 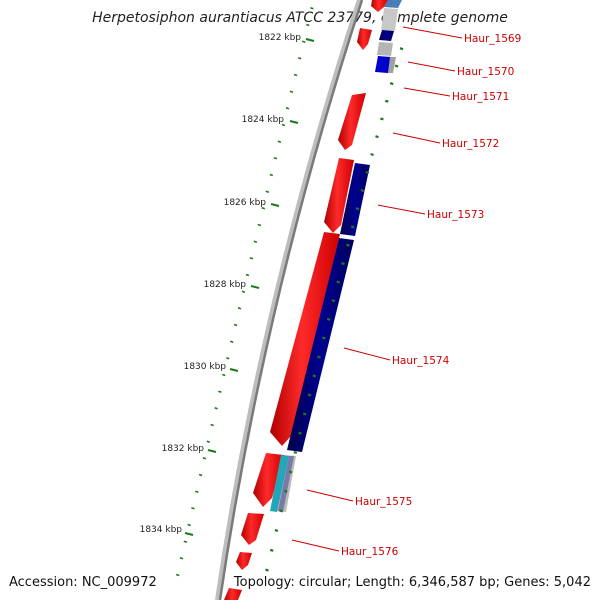 I want to click on ruler-label: 1832 kbp, so click(x=183, y=449).